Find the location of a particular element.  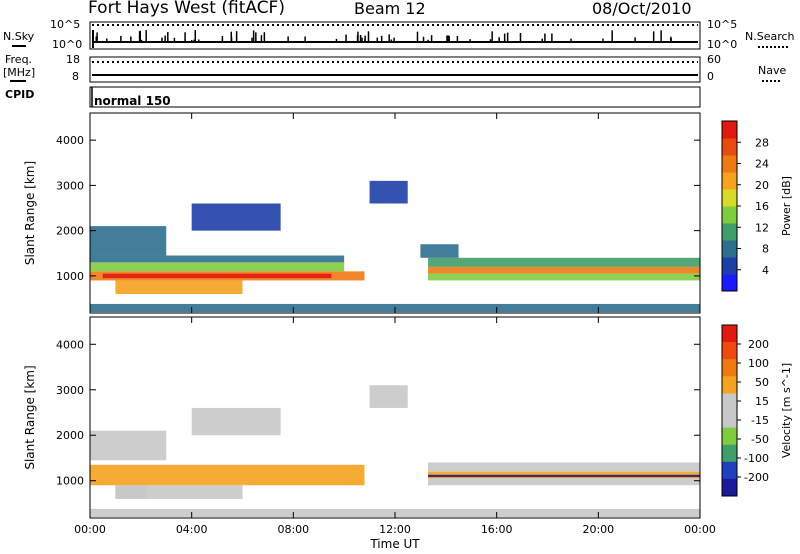

noise-tick-high-left: 10^5 is located at coordinates (65, 24).